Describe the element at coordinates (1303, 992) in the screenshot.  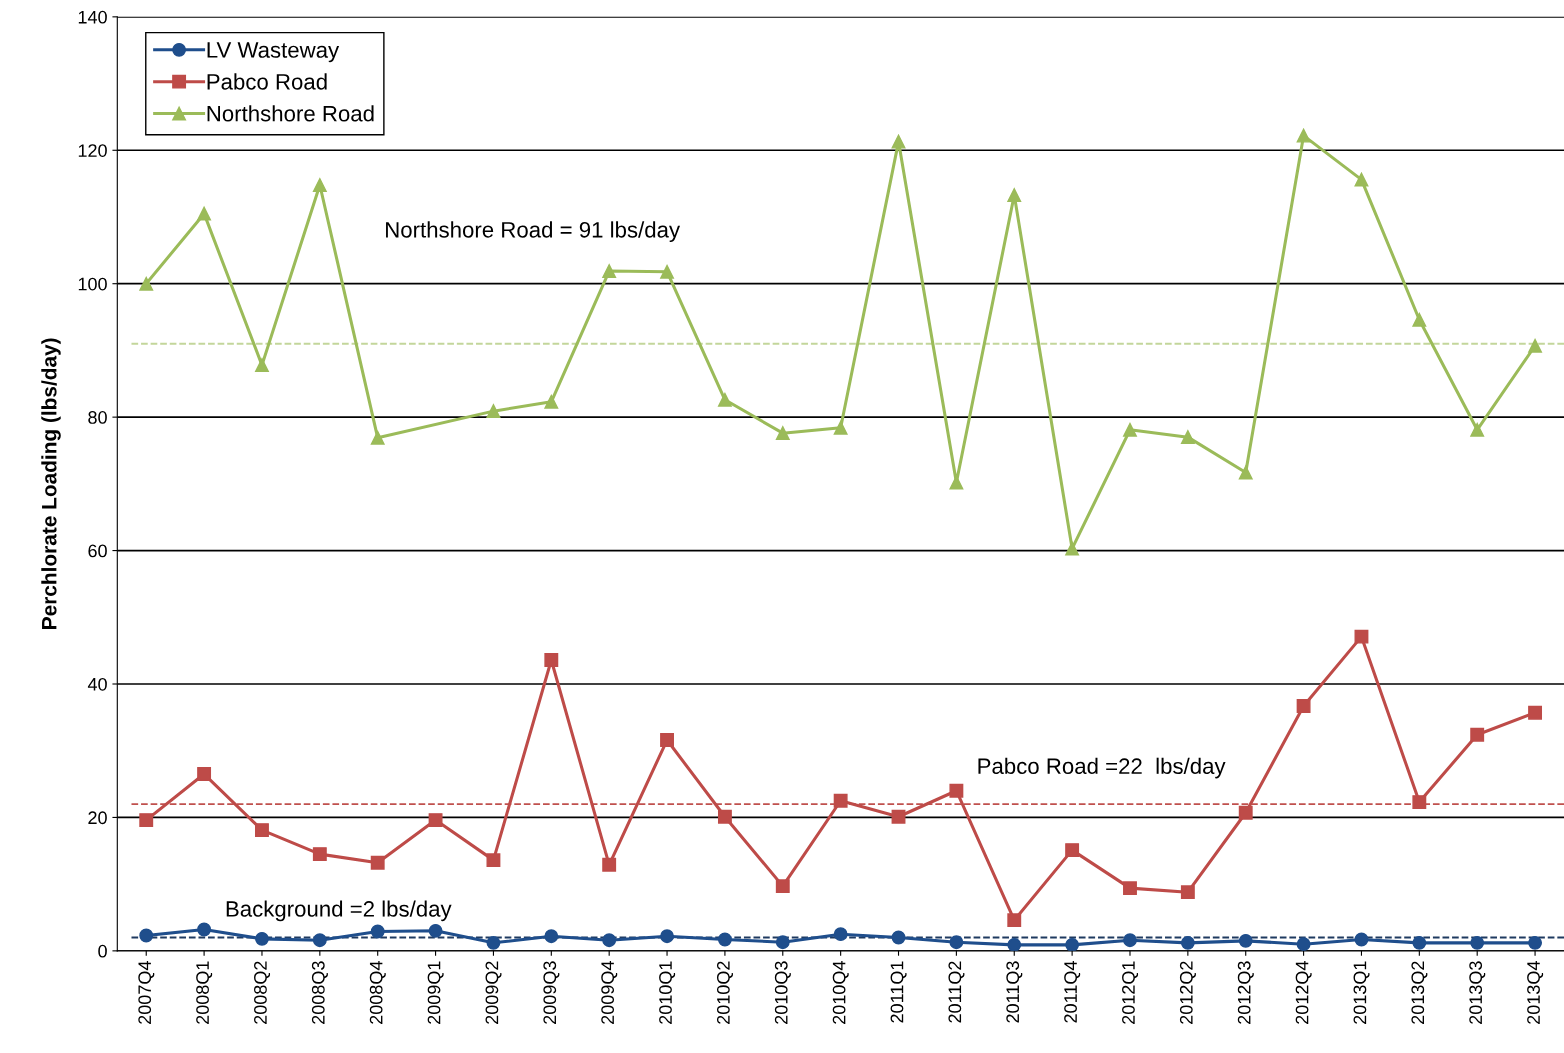
I see `x-tick-label: 2012Q4` at that location.